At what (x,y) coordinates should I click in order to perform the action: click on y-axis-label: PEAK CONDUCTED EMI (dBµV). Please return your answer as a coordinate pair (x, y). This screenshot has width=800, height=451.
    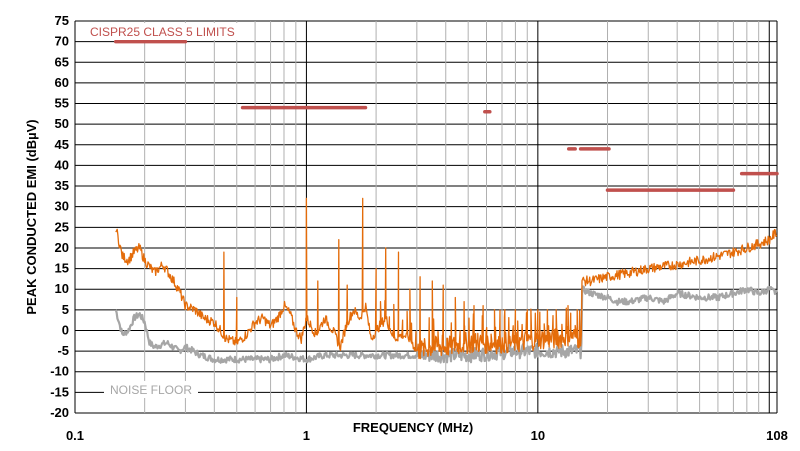
    Looking at the image, I should click on (31, 216).